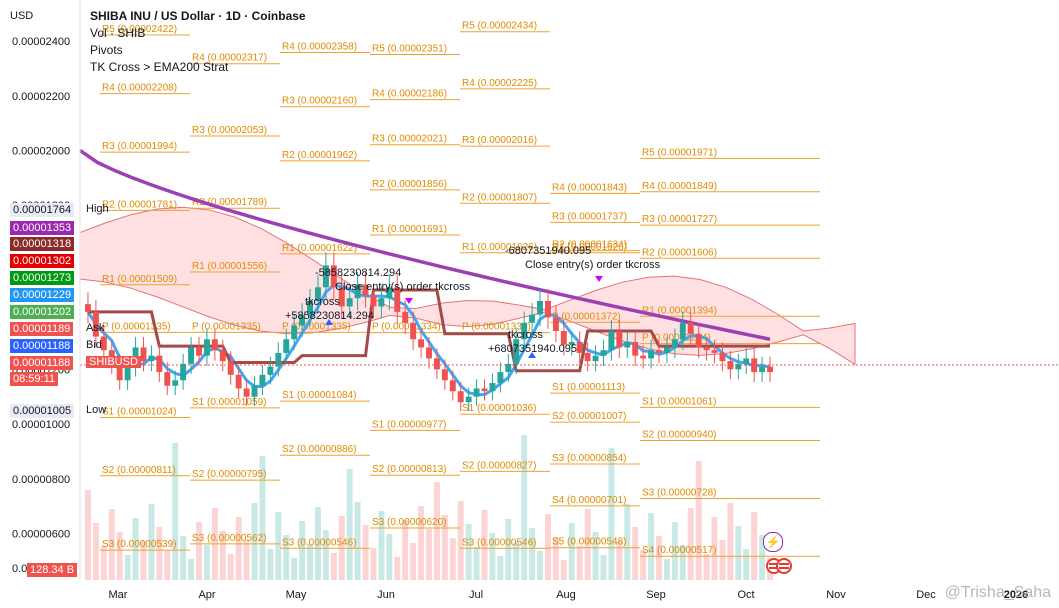  What do you see at coordinates (94, 345) in the screenshot?
I see `price-tag-label: Bid` at bounding box center [94, 345].